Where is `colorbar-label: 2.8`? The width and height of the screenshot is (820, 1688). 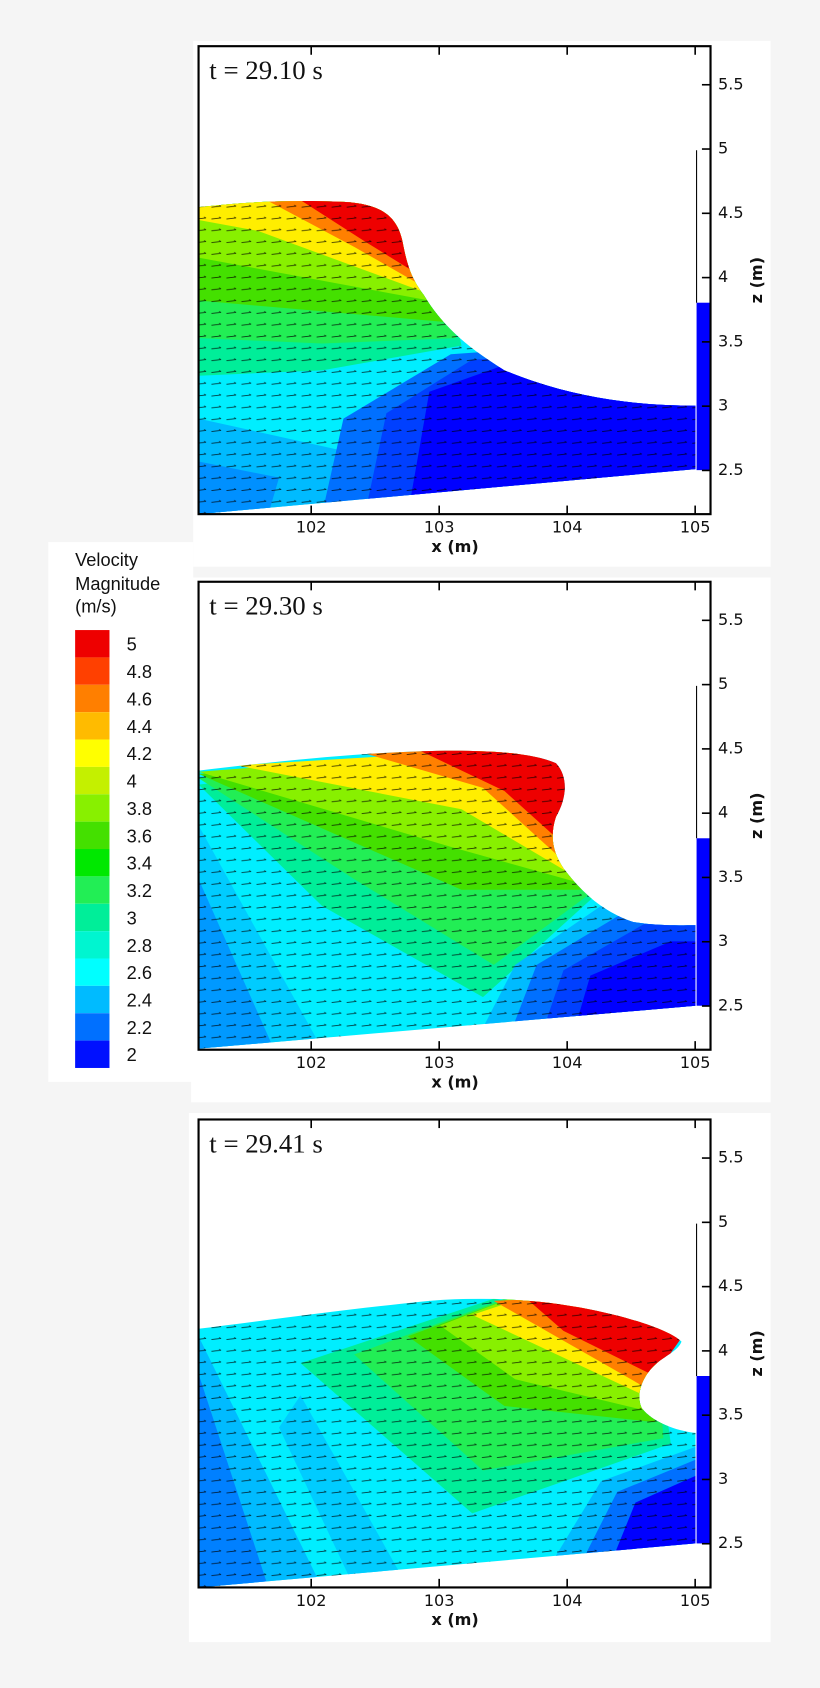 colorbar-label: 2.8 is located at coordinates (139, 945).